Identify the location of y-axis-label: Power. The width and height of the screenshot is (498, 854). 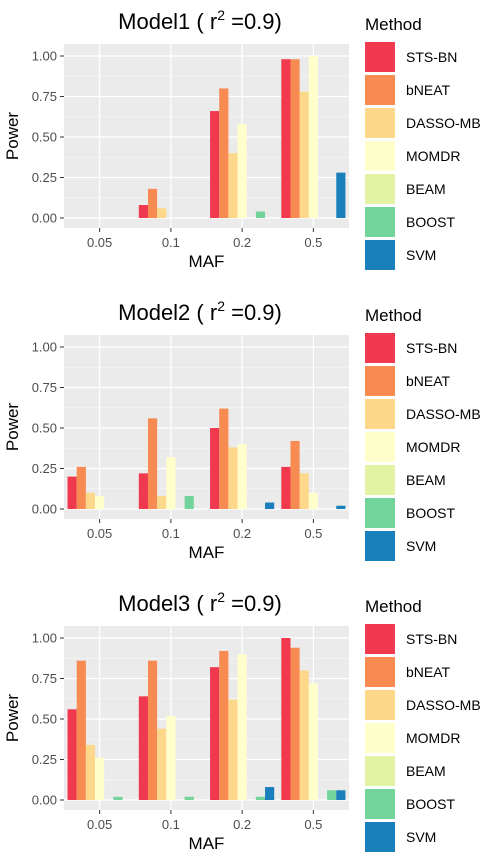
(12, 136).